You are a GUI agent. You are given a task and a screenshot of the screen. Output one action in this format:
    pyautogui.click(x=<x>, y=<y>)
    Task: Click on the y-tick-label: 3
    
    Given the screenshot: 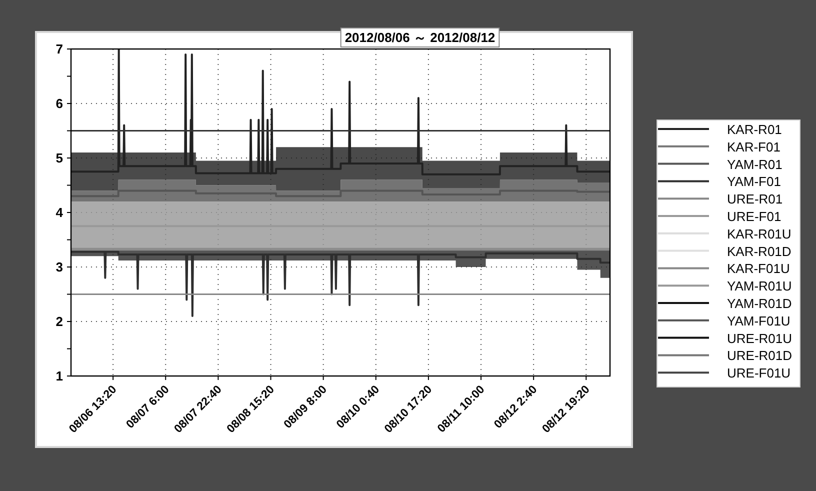 What is the action you would take?
    pyautogui.click(x=59, y=267)
    